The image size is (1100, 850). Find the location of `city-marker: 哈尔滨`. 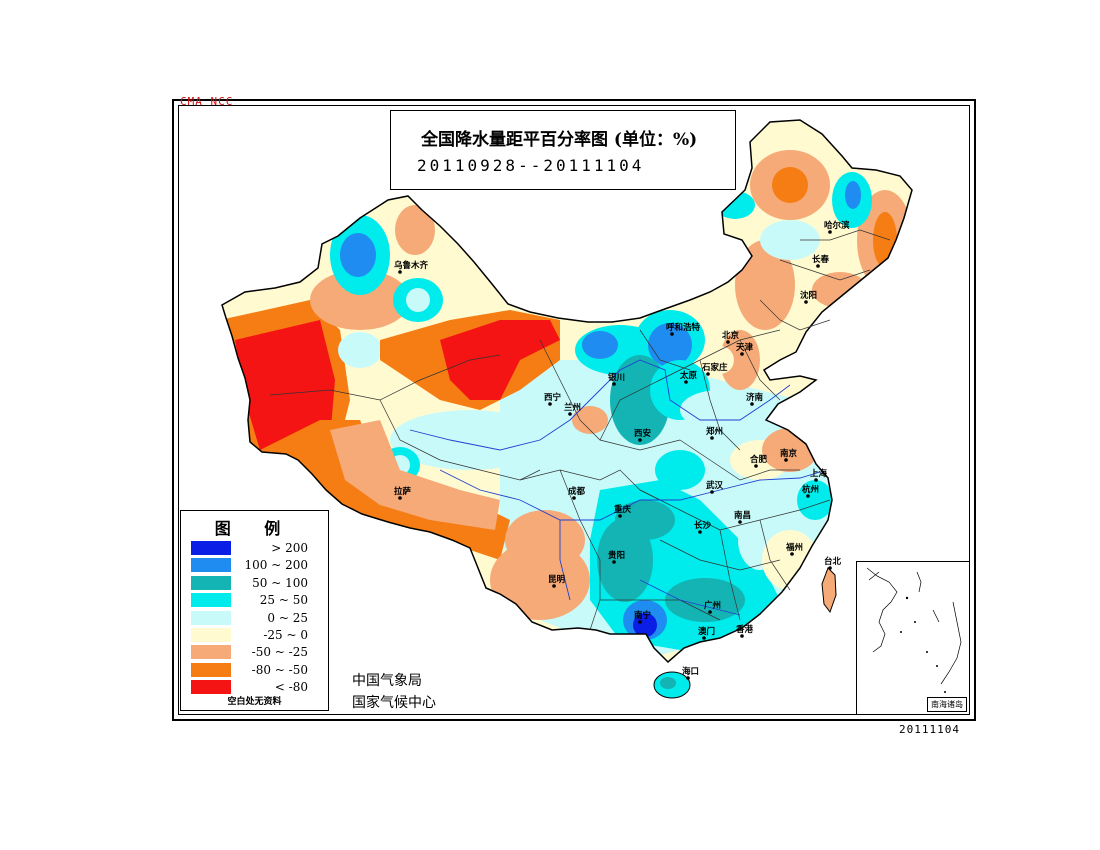

city-marker: 哈尔滨 is located at coordinates (837, 227).